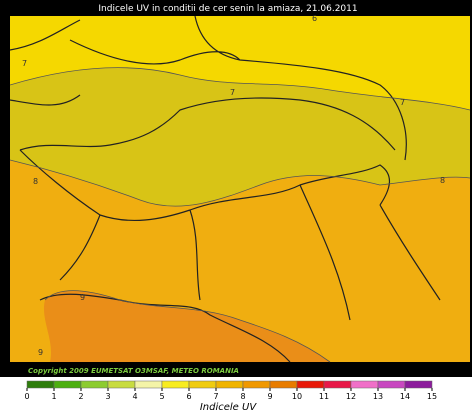 This screenshot has height=415, width=472. What do you see at coordinates (230, 390) in the screenshot?
I see `colorbar: 0 1 2 3 4 5 6 7 8 9 10 11 12 13 14 15` at bounding box center [230, 390].